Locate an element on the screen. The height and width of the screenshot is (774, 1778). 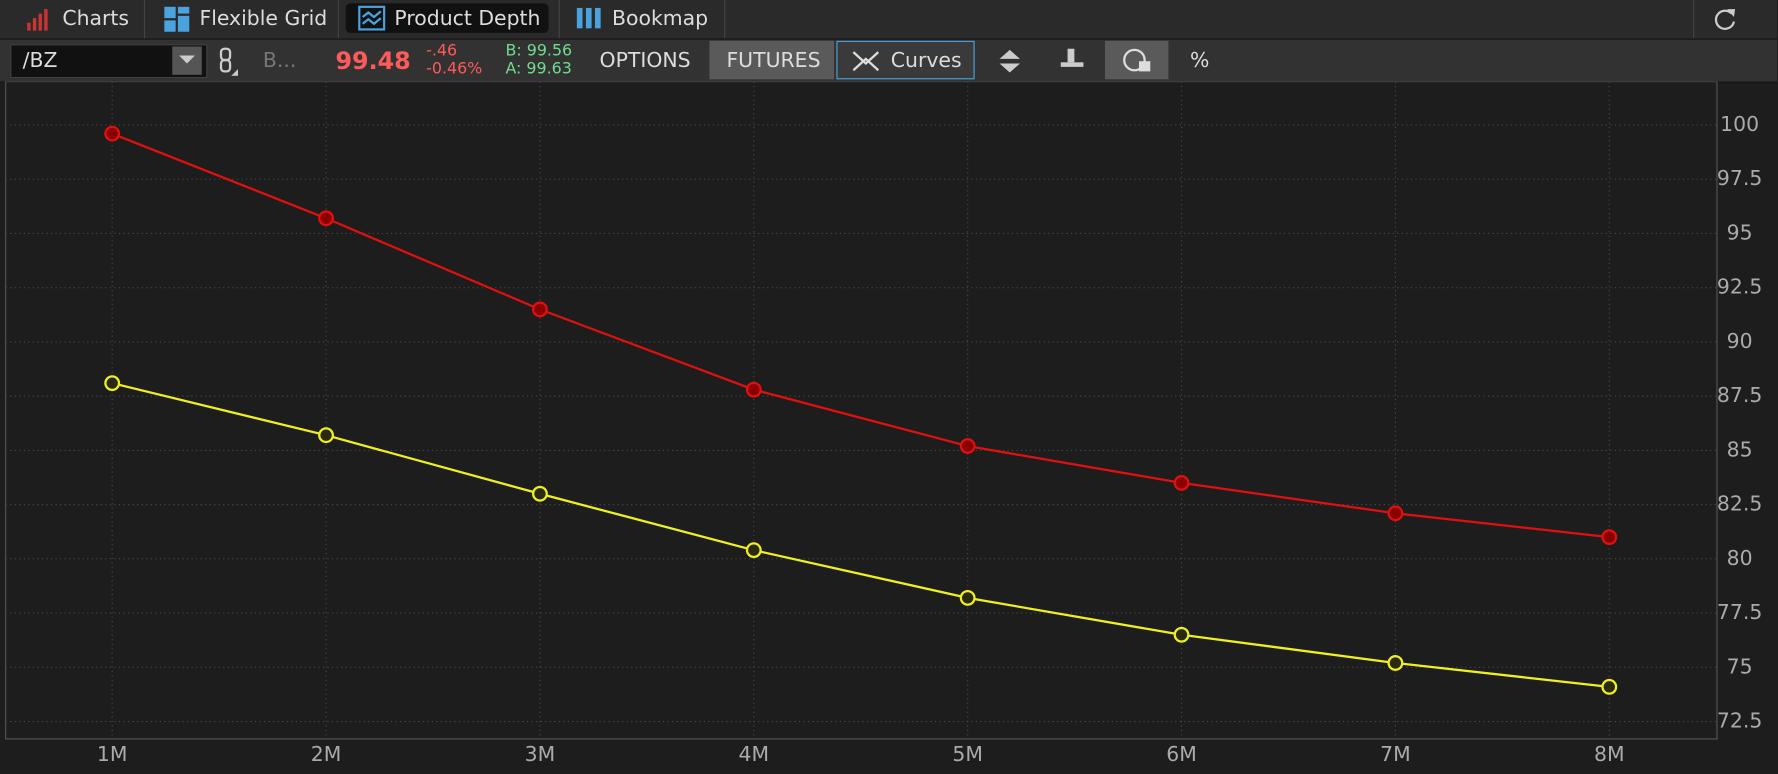
x-tick-label: 8M is located at coordinates (1609, 754).